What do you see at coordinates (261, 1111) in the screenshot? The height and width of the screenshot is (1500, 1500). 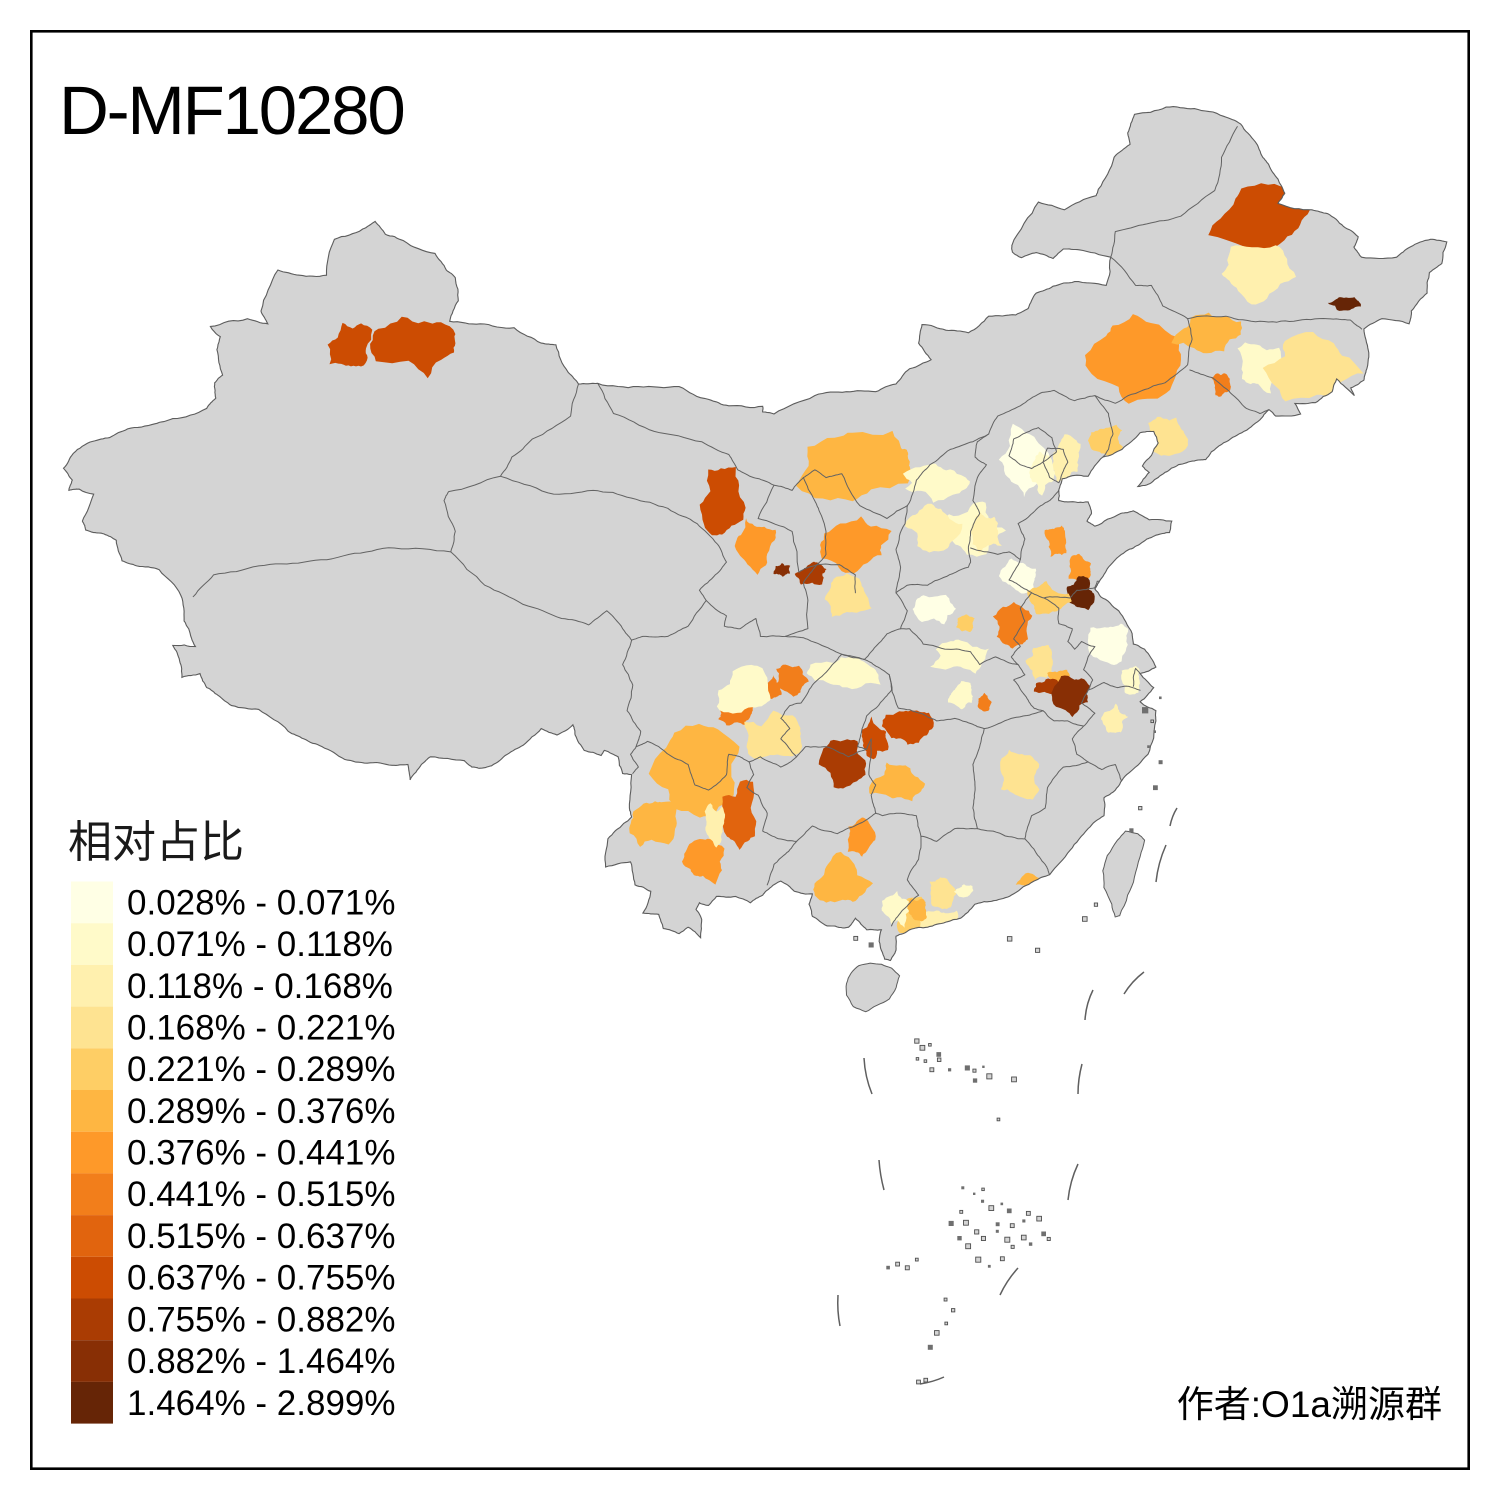 I see `svg-text: 0.289% - 0.376%` at bounding box center [261, 1111].